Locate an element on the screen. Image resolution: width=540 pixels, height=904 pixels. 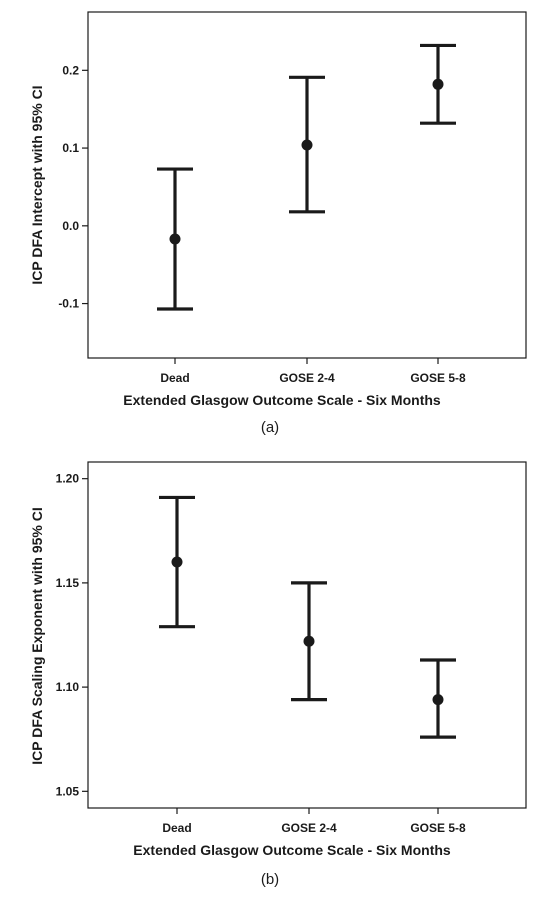
x-axis-b: Dead GOSE 2-4 GOSE 5-8 is located at coordinates (314, 821).